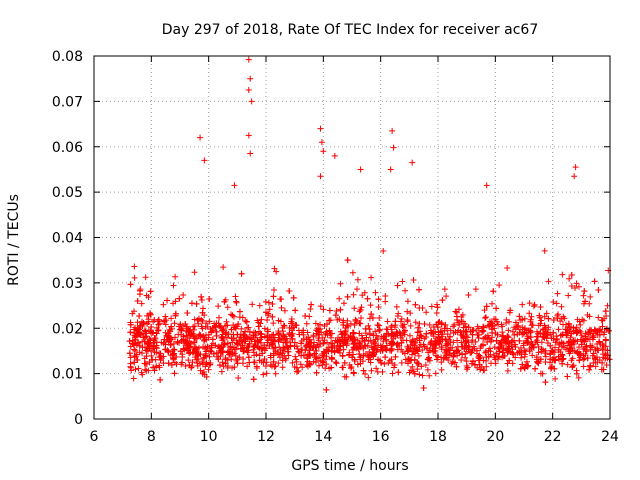 Image resolution: width=640 pixels, height=480 pixels. What do you see at coordinates (67, 193) in the screenshot?
I see `y-tick-label: 0.05` at bounding box center [67, 193].